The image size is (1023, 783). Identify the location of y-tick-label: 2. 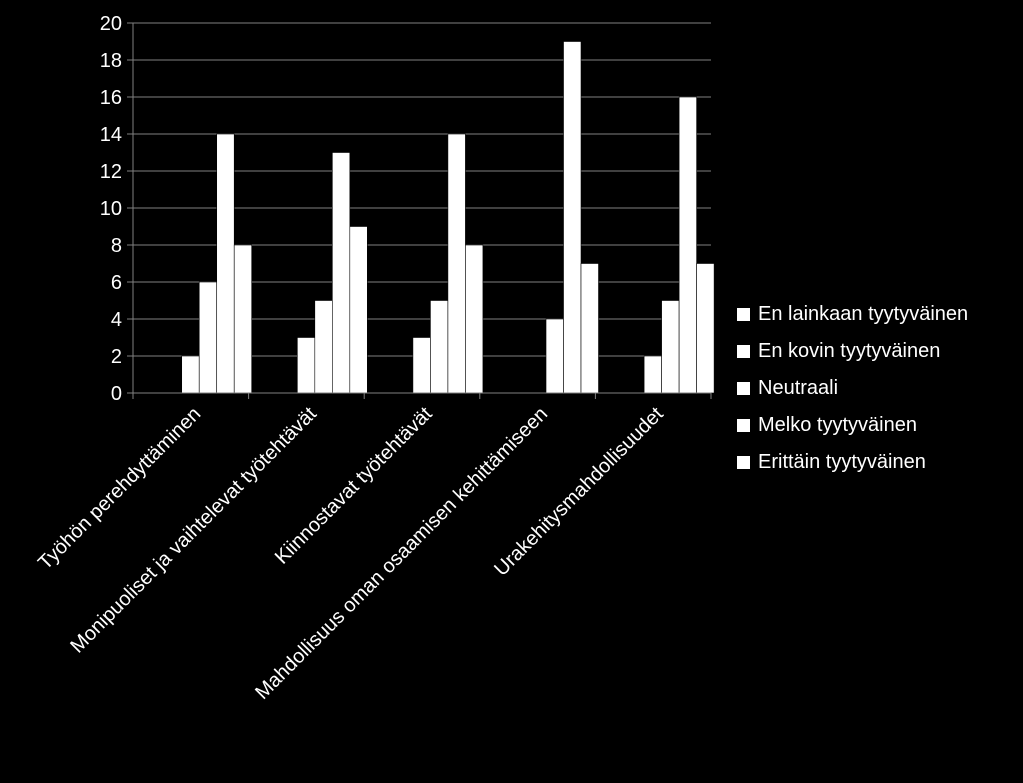
(116, 357).